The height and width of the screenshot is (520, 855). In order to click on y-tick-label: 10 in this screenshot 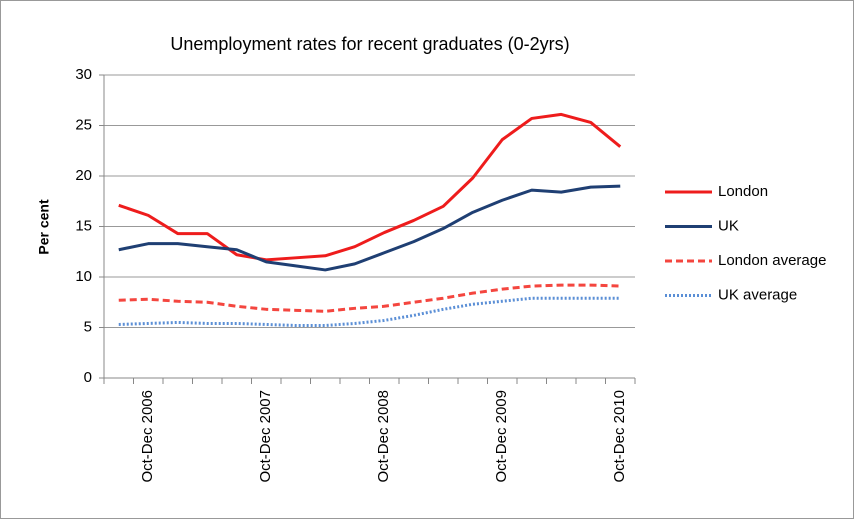, I will do `click(83, 276)`.